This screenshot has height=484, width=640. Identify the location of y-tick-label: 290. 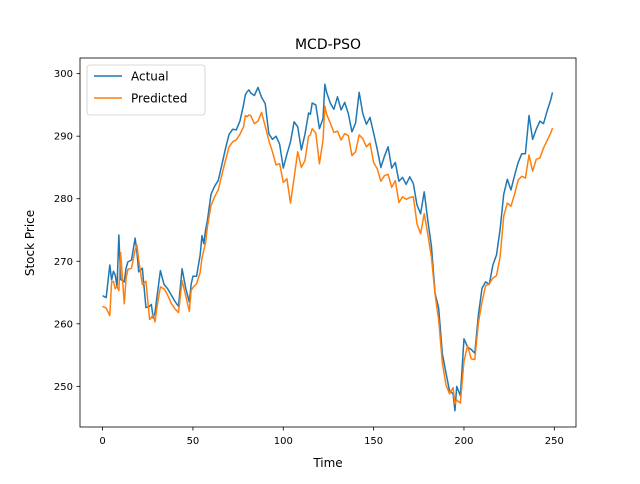
(63, 137).